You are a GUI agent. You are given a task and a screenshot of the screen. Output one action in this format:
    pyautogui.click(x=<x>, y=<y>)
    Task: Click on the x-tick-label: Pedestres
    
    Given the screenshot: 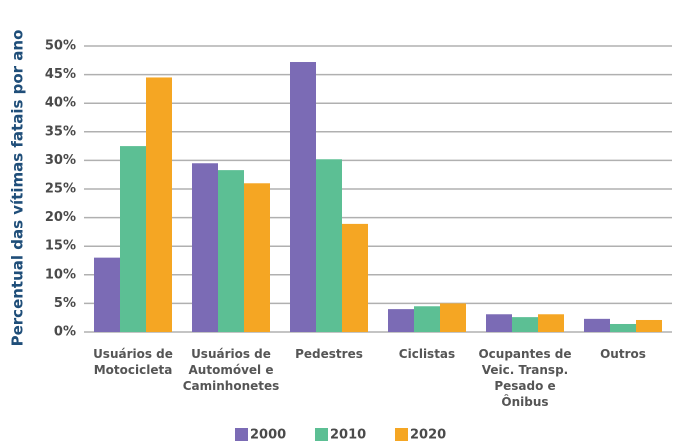 What is the action you would take?
    pyautogui.click(x=329, y=354)
    